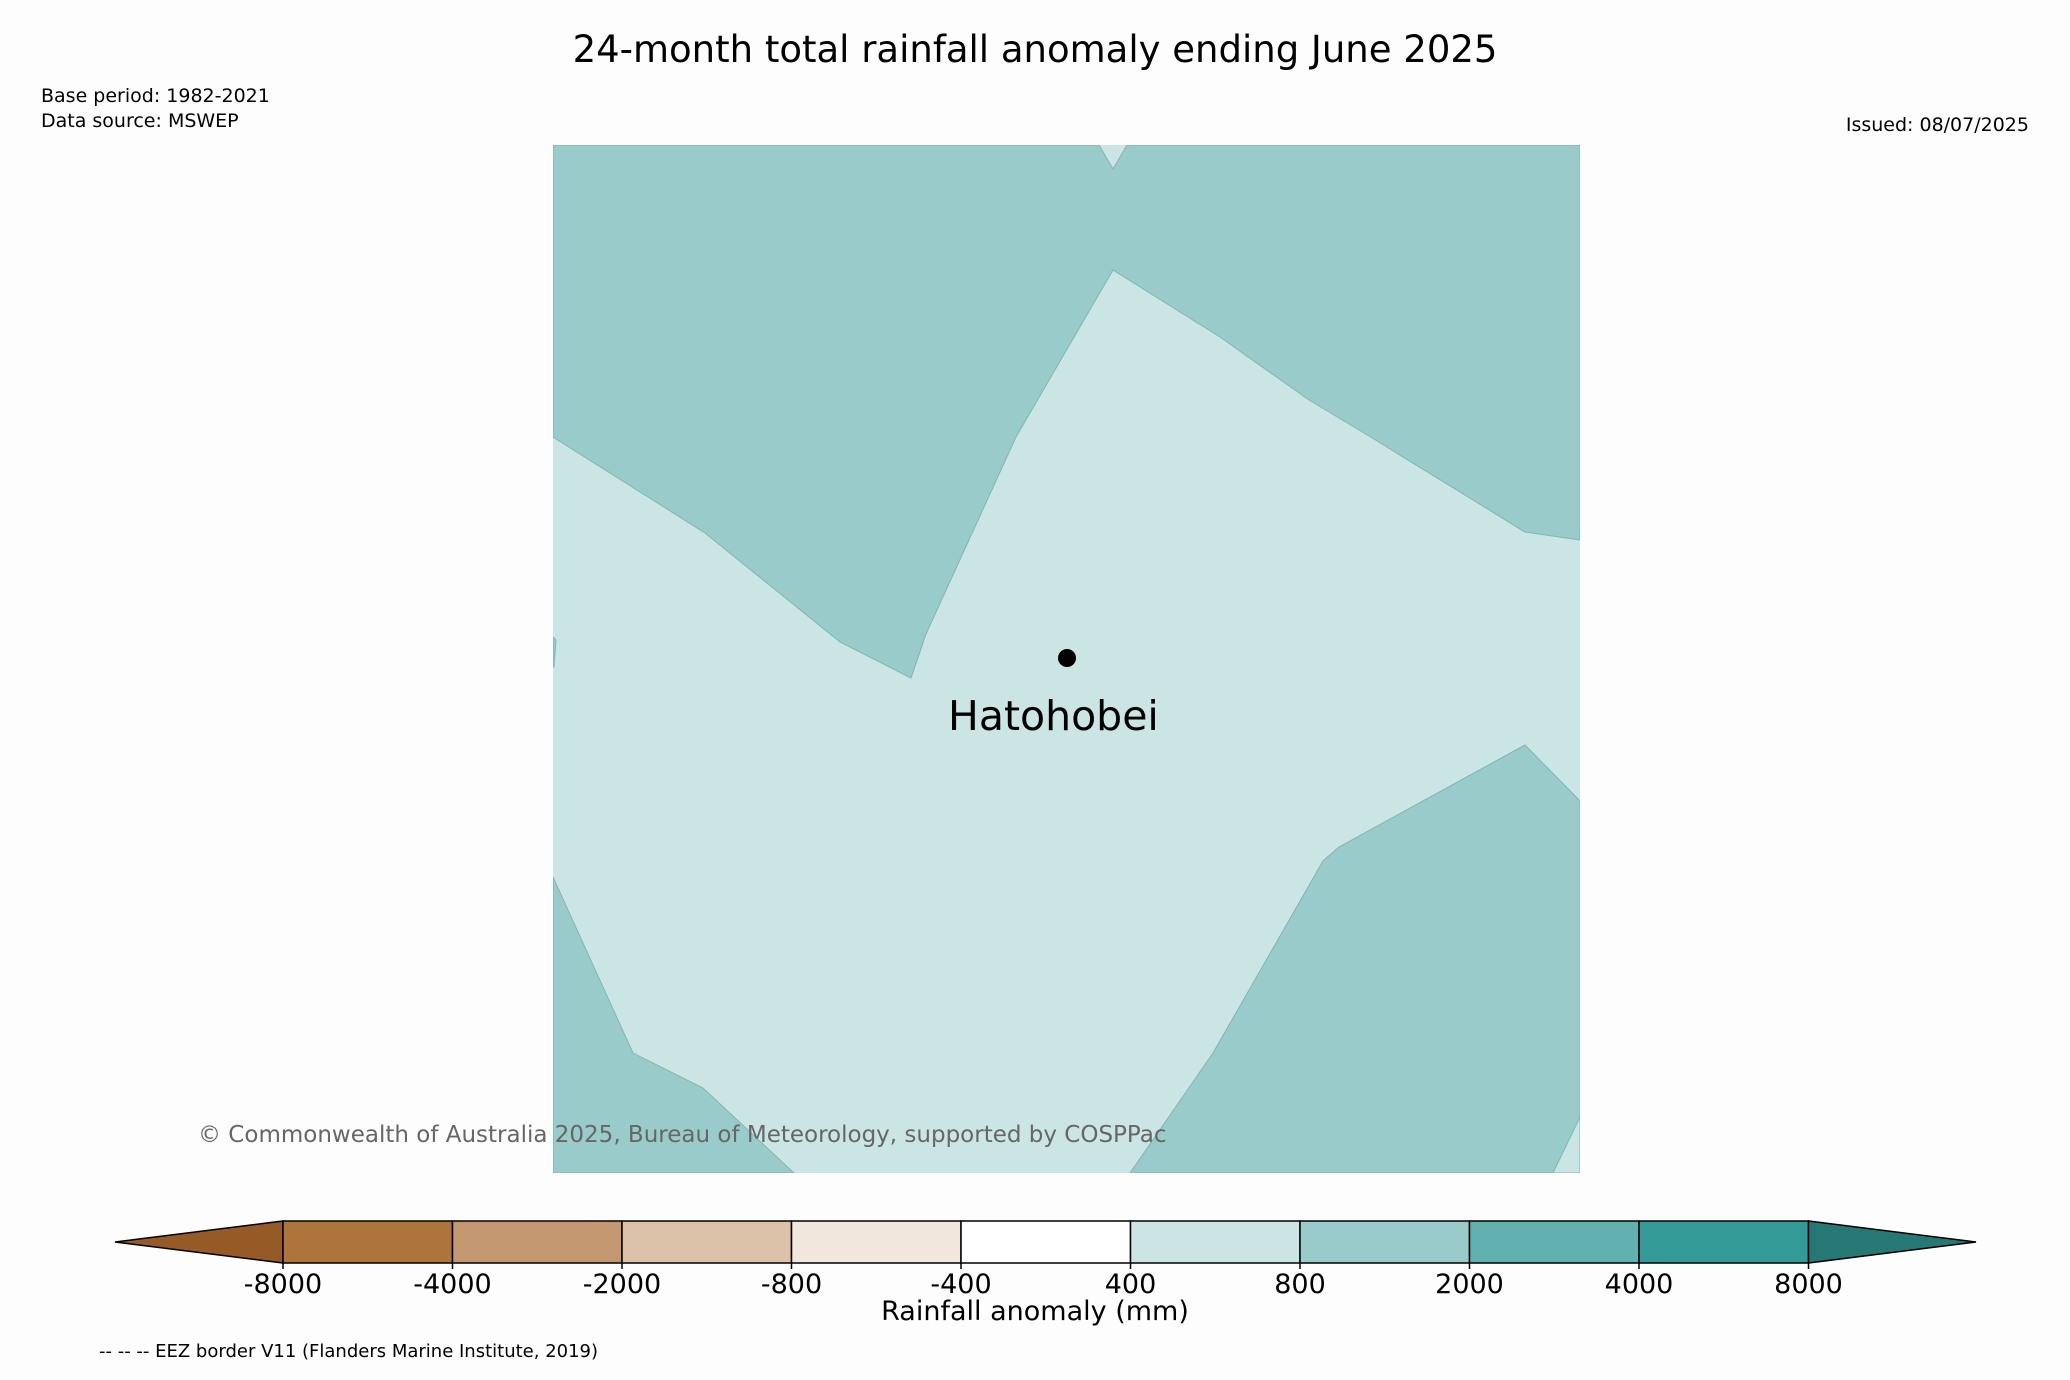  I want to click on station-label: Hatohobei, so click(1053, 716).